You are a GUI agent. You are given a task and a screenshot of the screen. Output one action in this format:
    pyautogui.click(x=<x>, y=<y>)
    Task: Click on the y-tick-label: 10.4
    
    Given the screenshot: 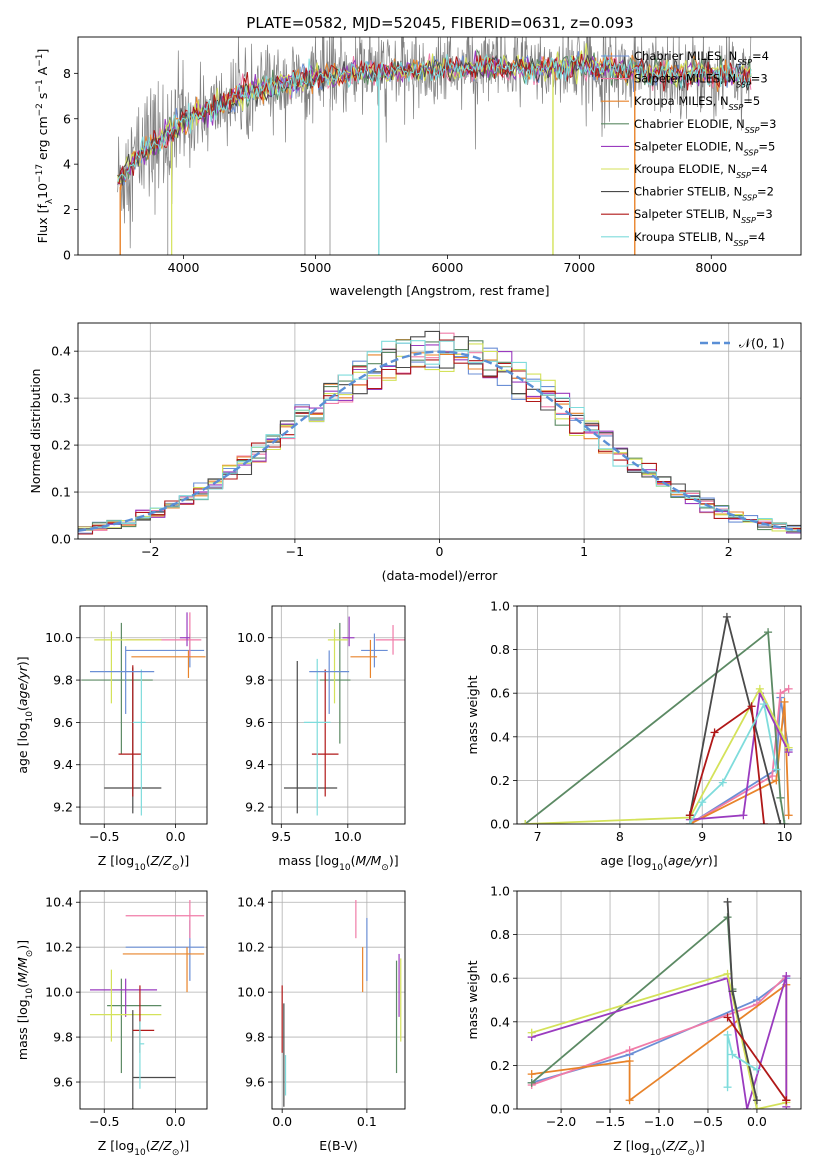 What is the action you would take?
    pyautogui.click(x=251, y=902)
    